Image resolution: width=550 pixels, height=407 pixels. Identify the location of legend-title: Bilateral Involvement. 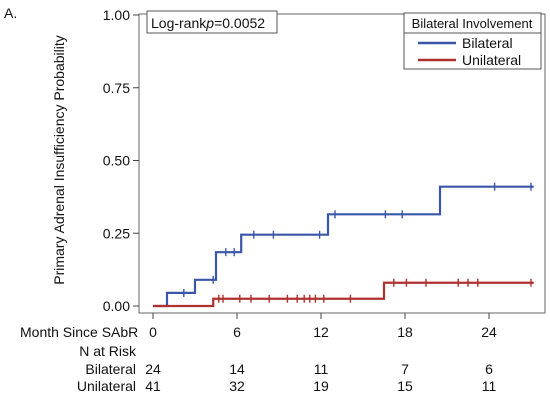
(472, 23).